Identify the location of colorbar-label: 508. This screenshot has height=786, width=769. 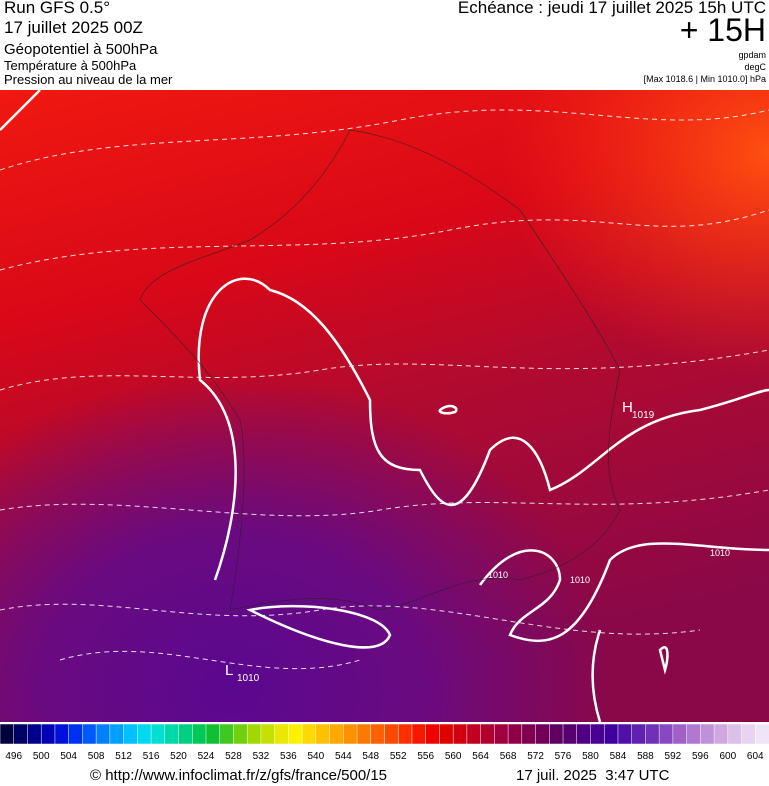
(96, 756).